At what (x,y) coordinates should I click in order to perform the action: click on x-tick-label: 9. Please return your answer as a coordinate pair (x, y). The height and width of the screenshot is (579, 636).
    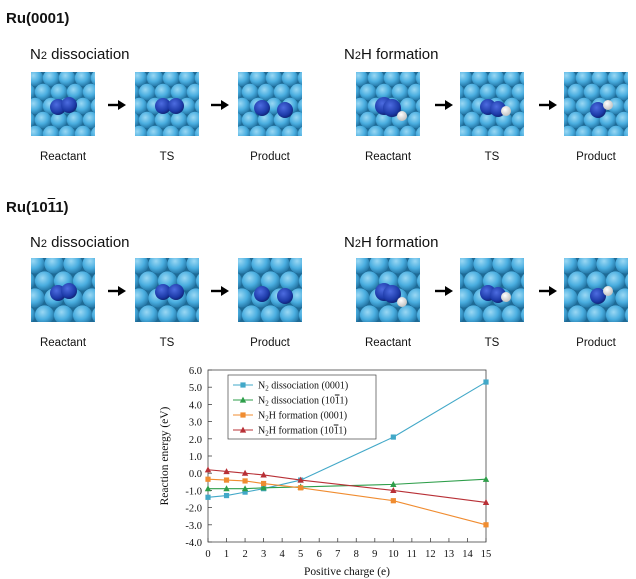
    Looking at the image, I should click on (374, 554).